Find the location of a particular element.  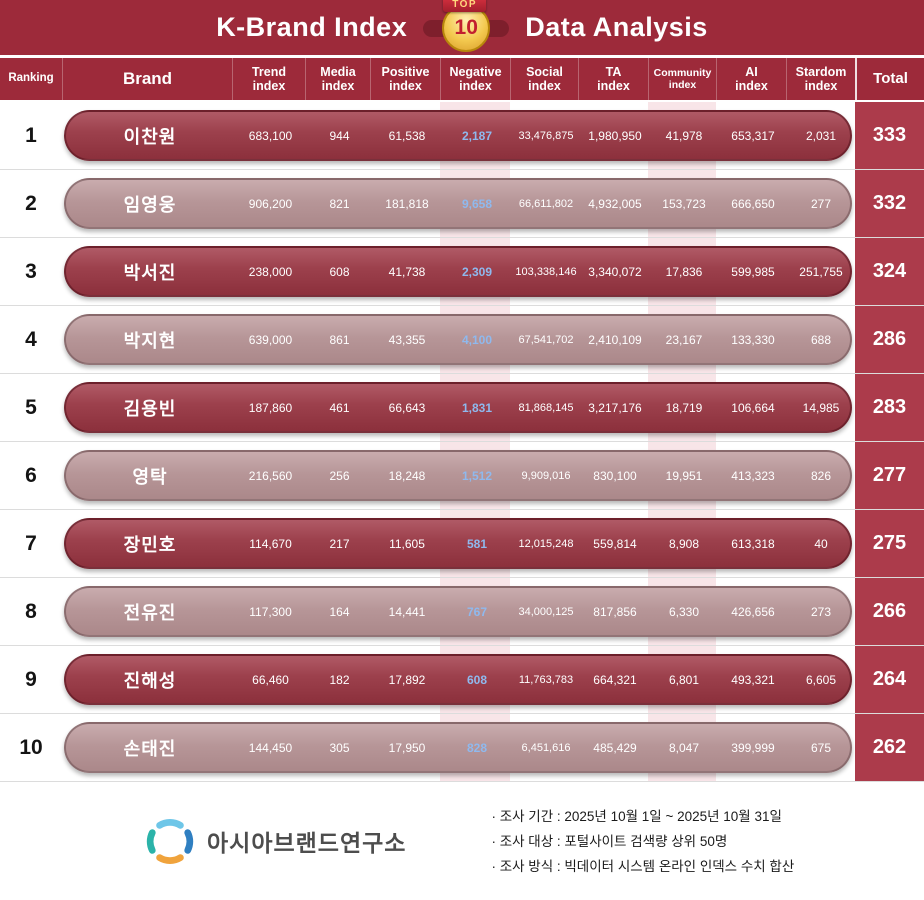

social-index-value: 67,541,702 is located at coordinates (546, 339).